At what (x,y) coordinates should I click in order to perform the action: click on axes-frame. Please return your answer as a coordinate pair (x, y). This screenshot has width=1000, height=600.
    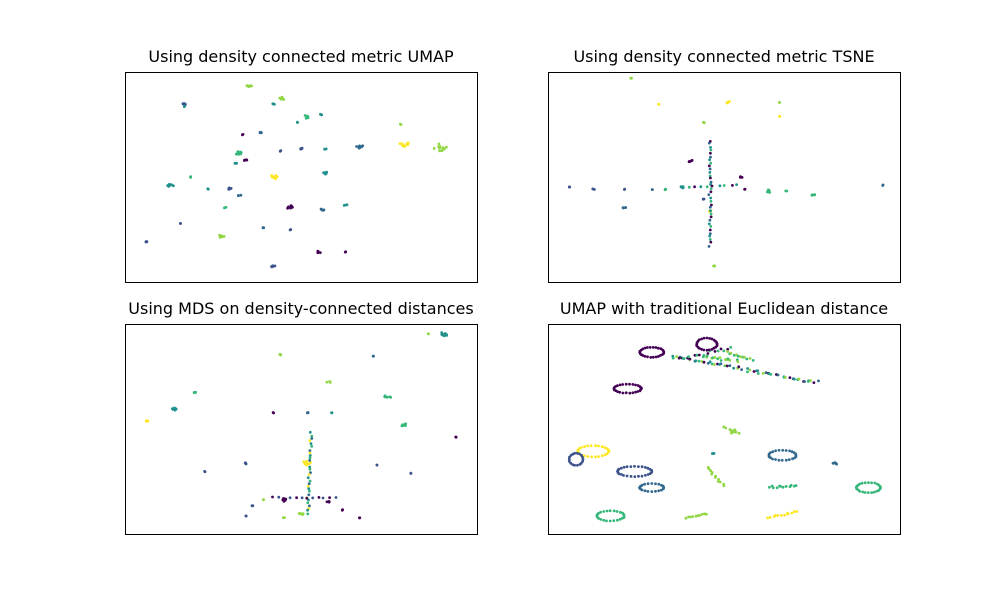
    Looking at the image, I should click on (301, 177).